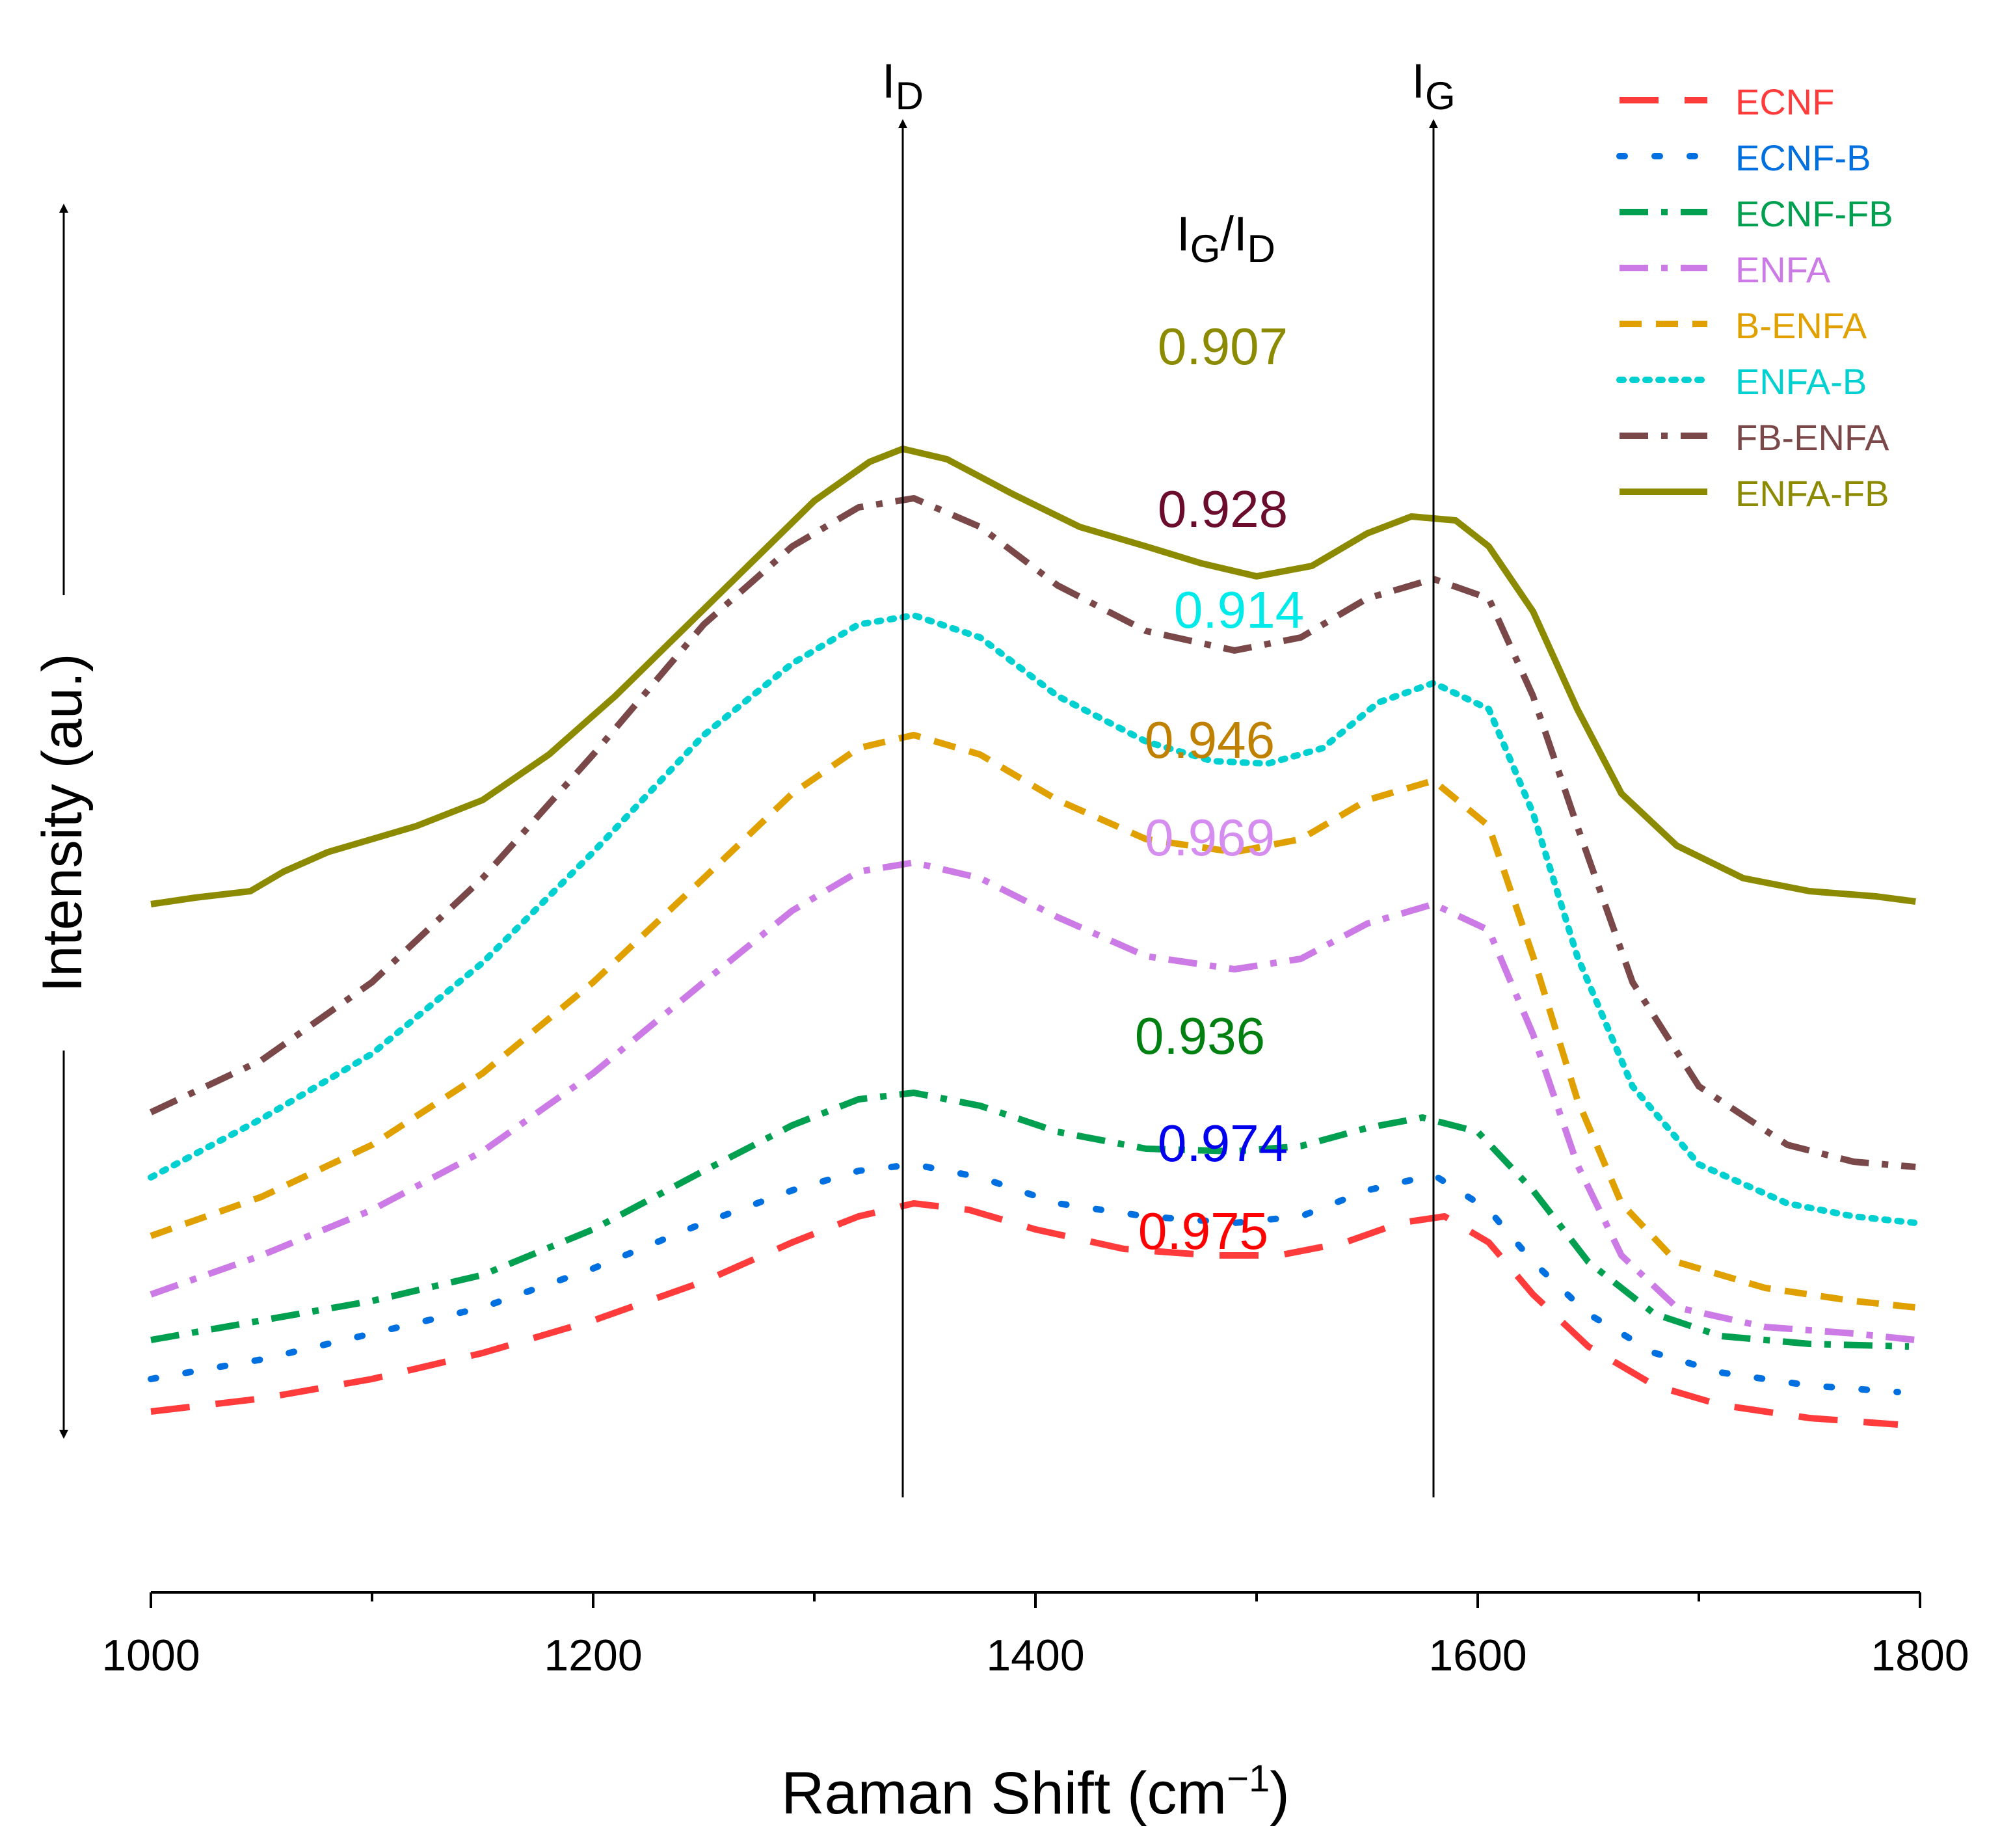 The width and height of the screenshot is (2000, 1848). What do you see at coordinates (1223, 509) in the screenshot?
I see `ratio-value-fb-enfa: 0.928` at bounding box center [1223, 509].